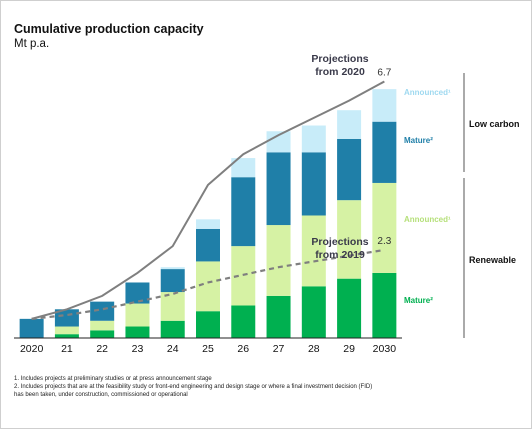  I want to click on chart-subtitle: Mt p.a., so click(32, 44).